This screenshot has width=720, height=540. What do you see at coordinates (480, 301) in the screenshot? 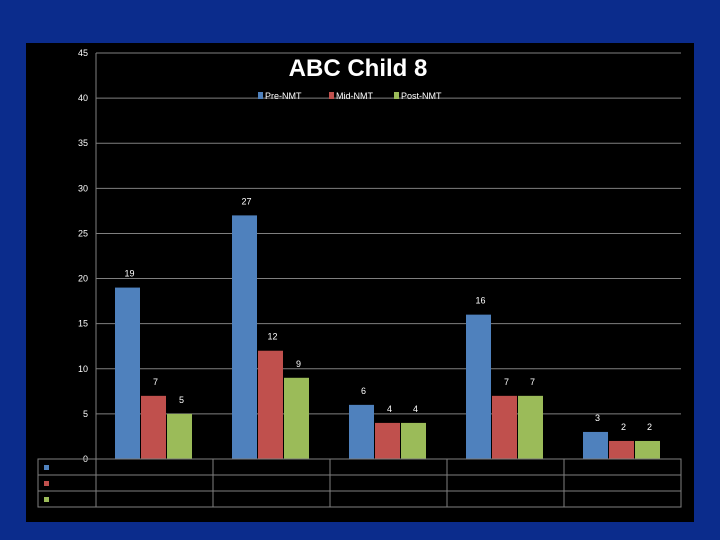
I see `data-label: 16` at bounding box center [480, 301].